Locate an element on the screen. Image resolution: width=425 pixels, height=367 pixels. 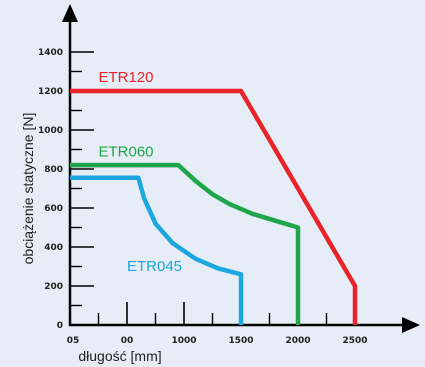
y-axis-label: obciążenie statyczne [N] is located at coordinates (28, 189).